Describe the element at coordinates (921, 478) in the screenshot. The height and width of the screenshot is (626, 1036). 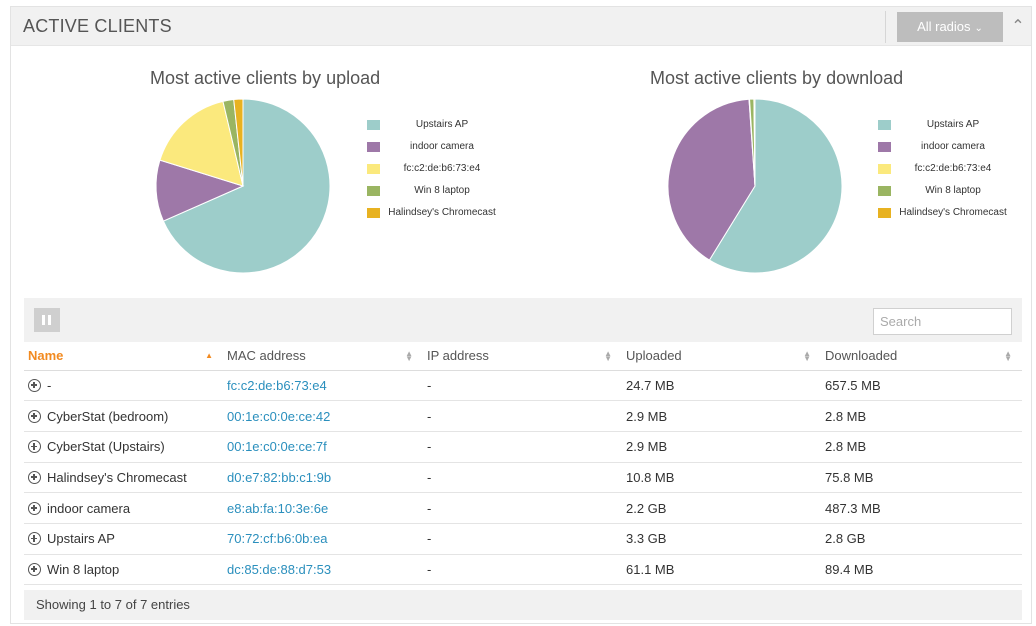
I see `downloaded-value: 75.8 MB` at that location.